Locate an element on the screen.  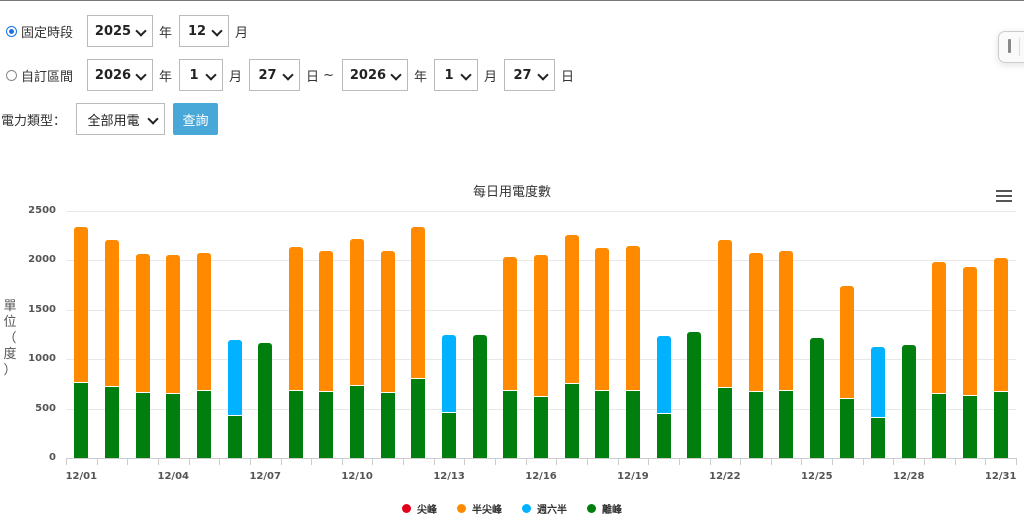
bar-12/08 is located at coordinates (295, 352).